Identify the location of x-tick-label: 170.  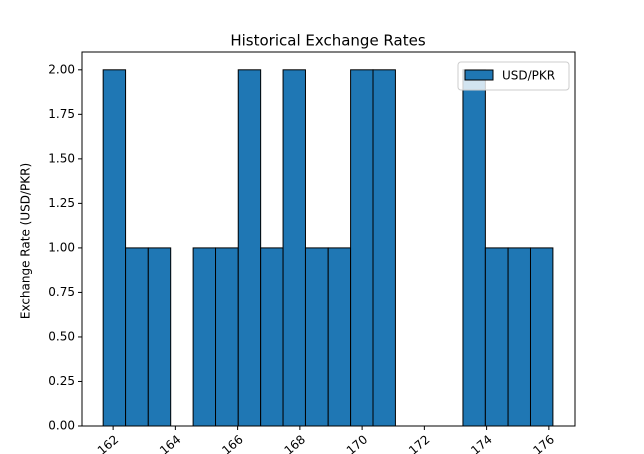
(357, 443).